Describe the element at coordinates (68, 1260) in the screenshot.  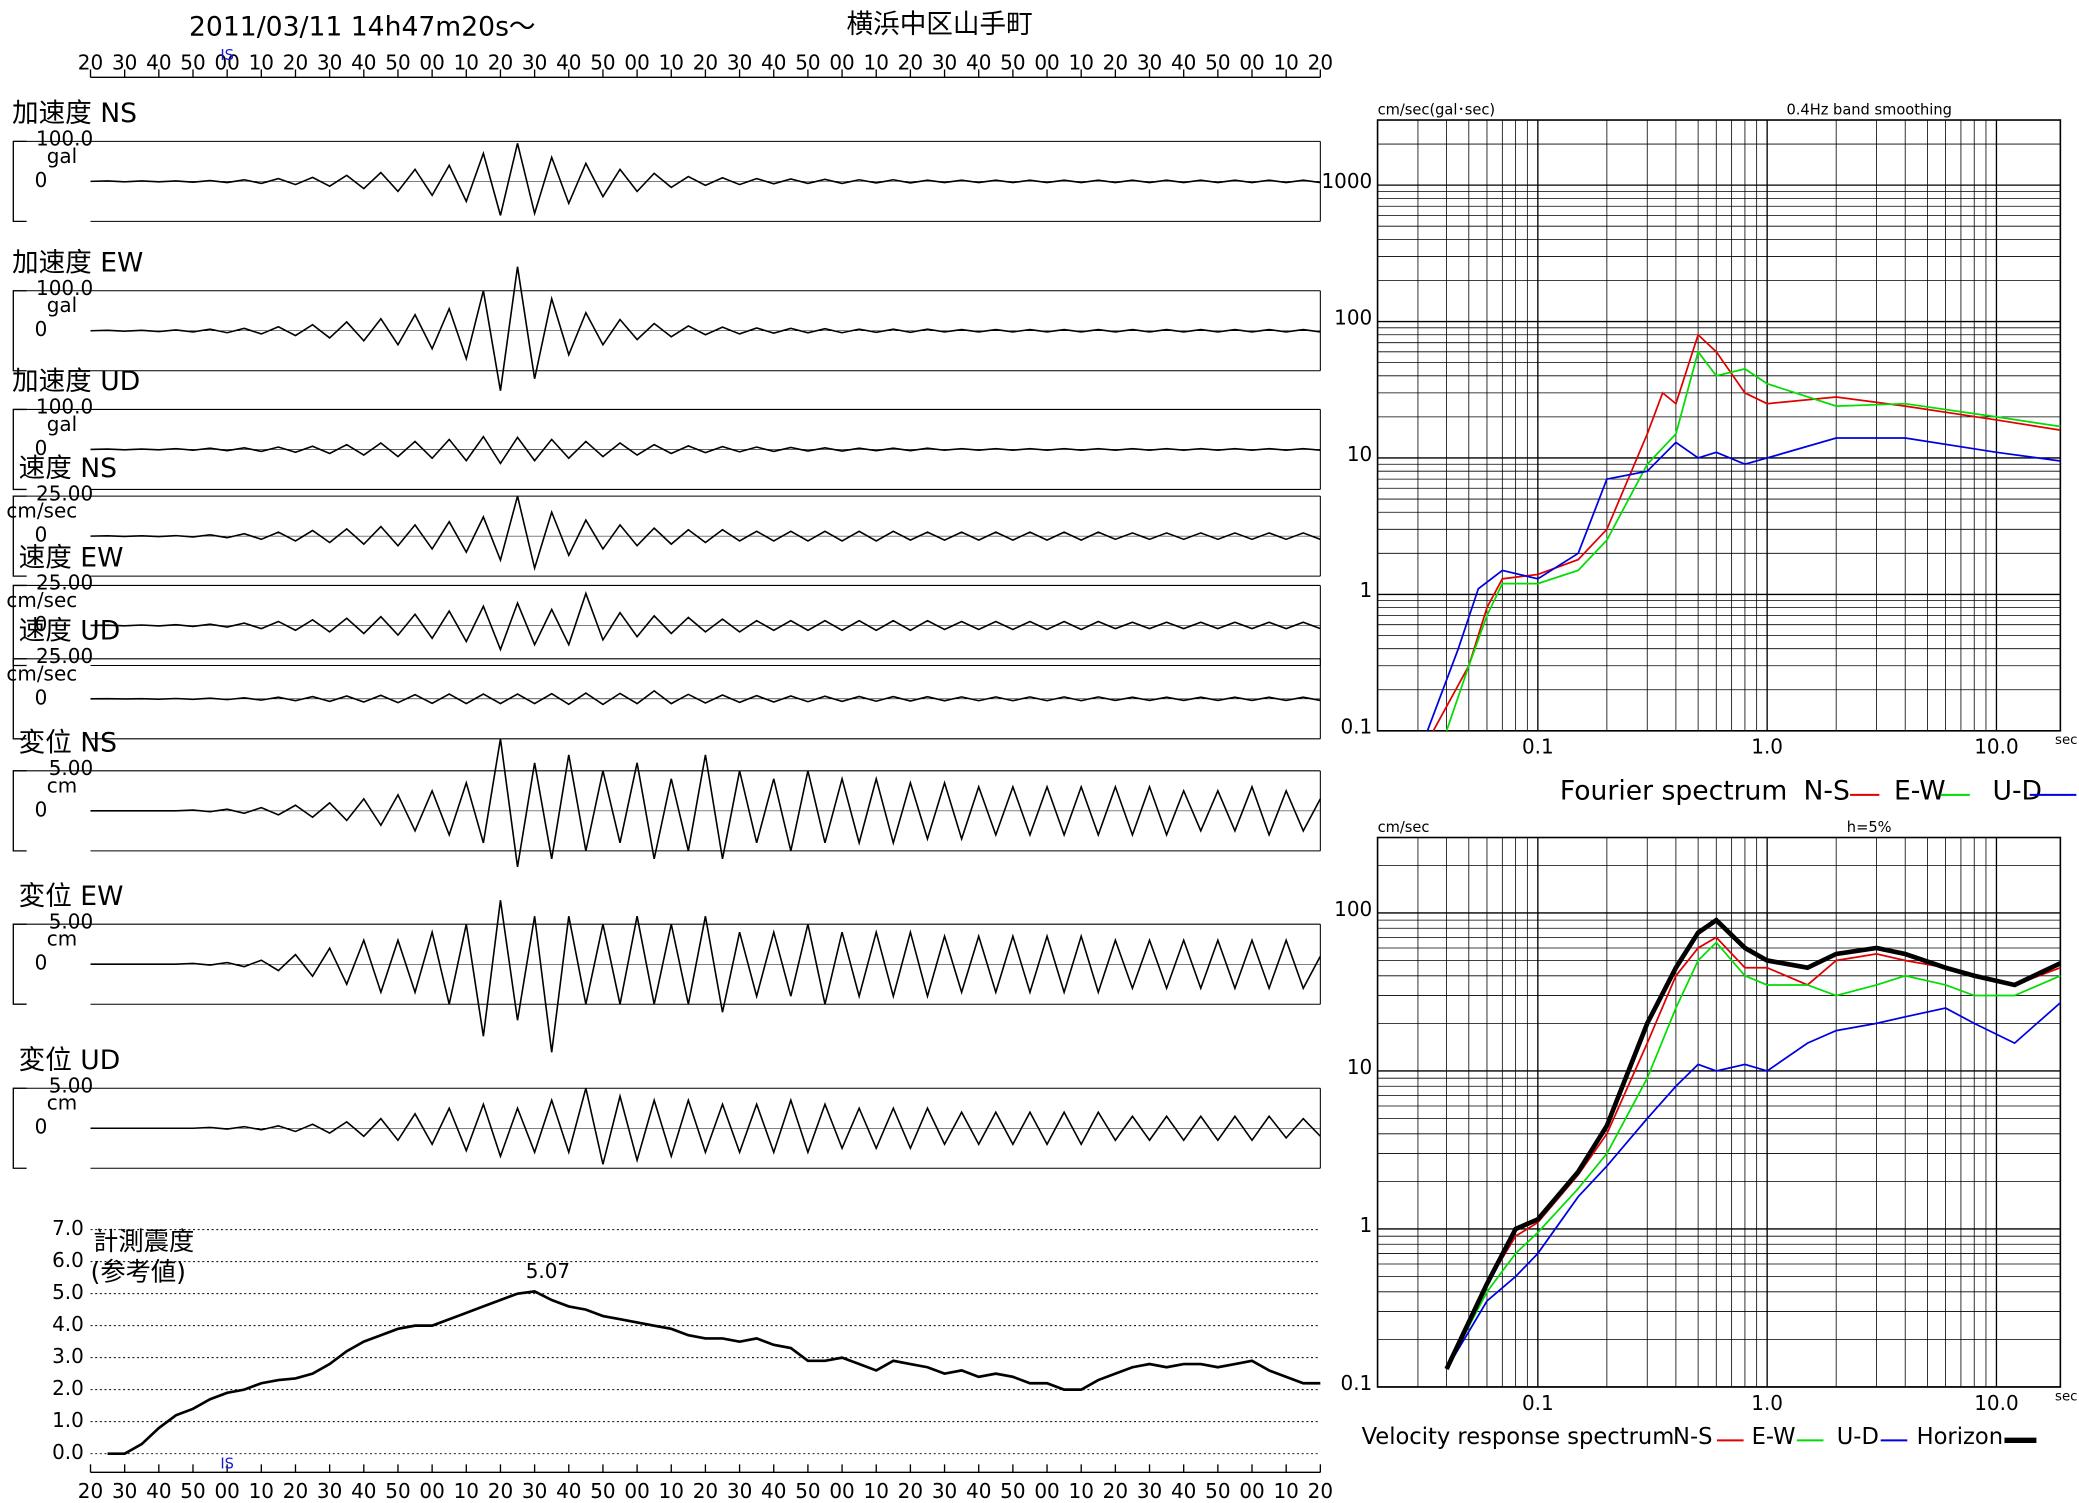
I see `y-tick-label: 6.0` at that location.